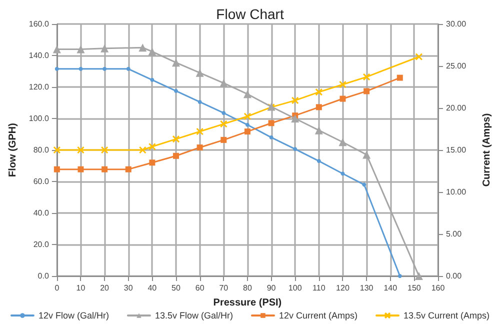 The image size is (500, 329). What do you see at coordinates (367, 288) in the screenshot?
I see `x-tick-label: 130` at bounding box center [367, 288].